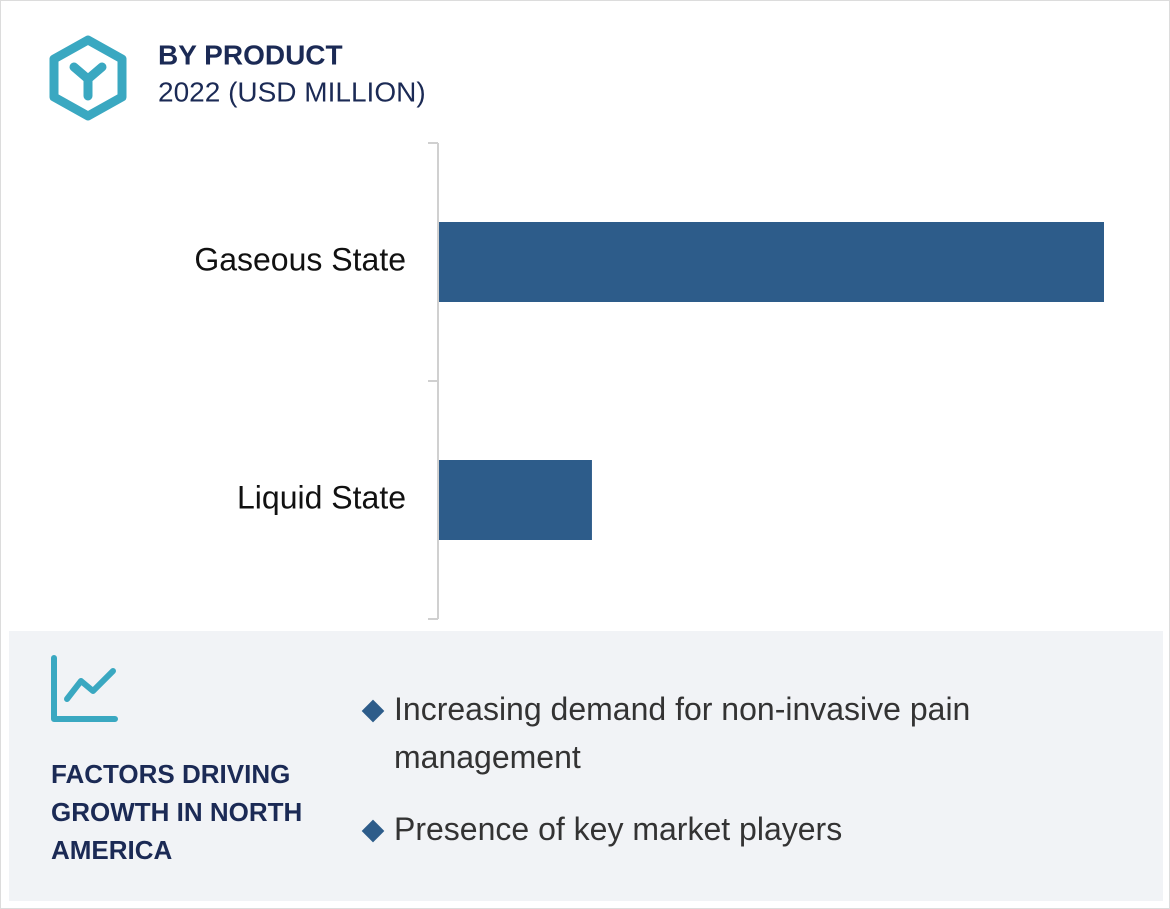 The height and width of the screenshot is (909, 1170). I want to click on product-icon, so click(88, 78).